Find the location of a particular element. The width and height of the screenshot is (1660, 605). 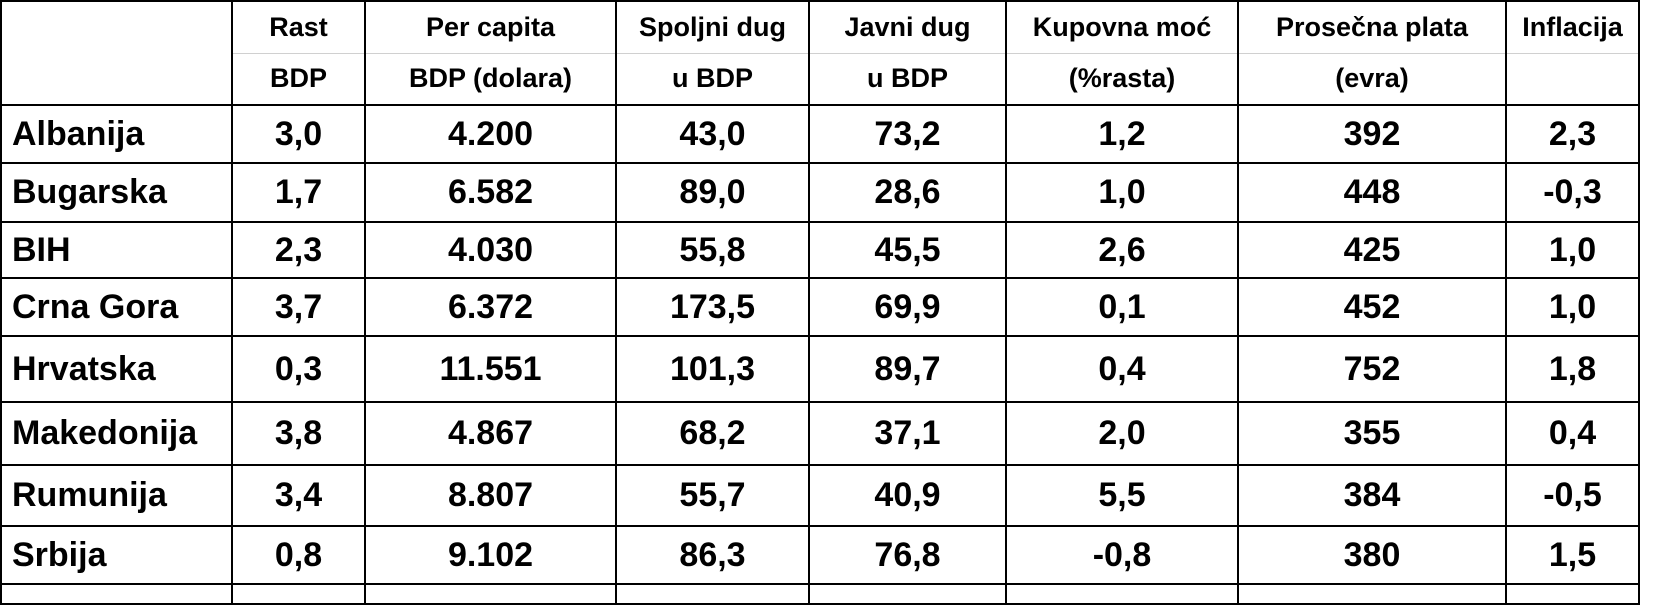

value-cell: 9.102 is located at coordinates (490, 555).